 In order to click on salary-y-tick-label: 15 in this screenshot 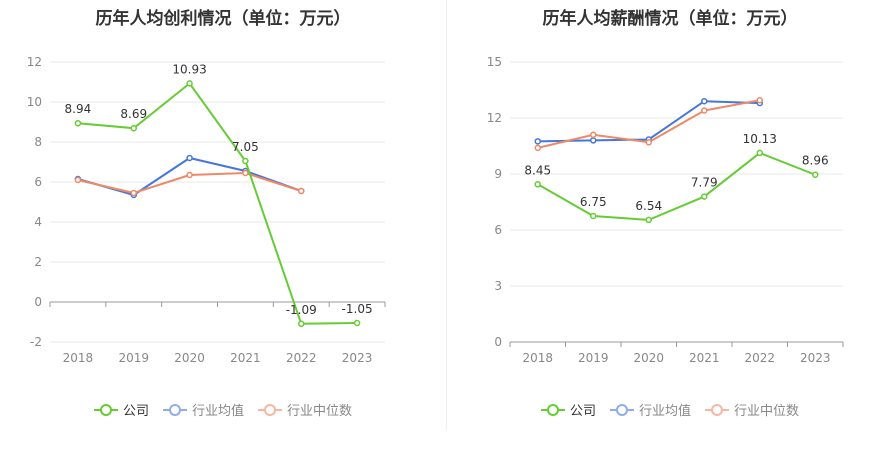, I will do `click(494, 62)`.